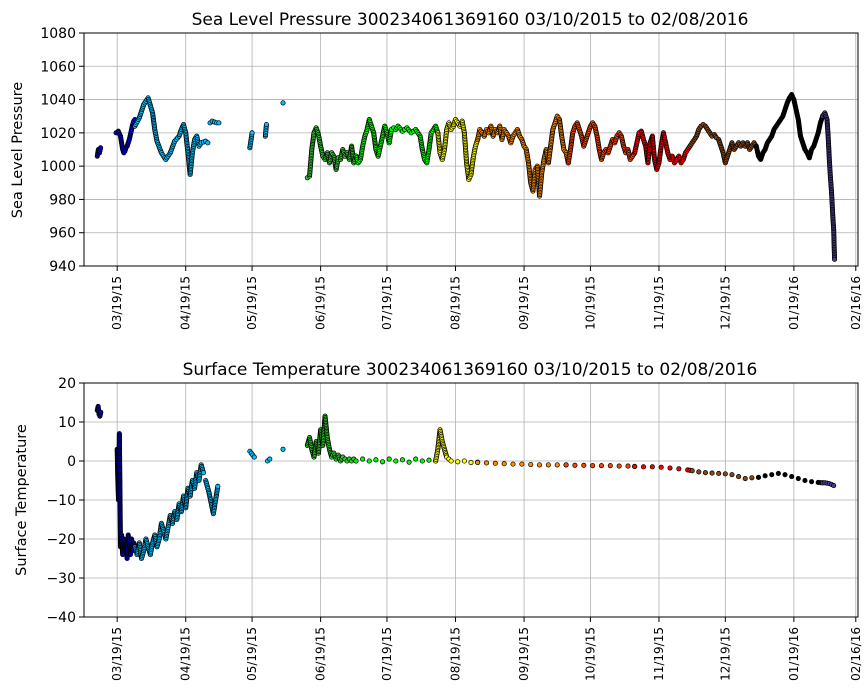  Describe the element at coordinates (58, 34) in the screenshot. I see `y-tick-label: 1080` at that location.